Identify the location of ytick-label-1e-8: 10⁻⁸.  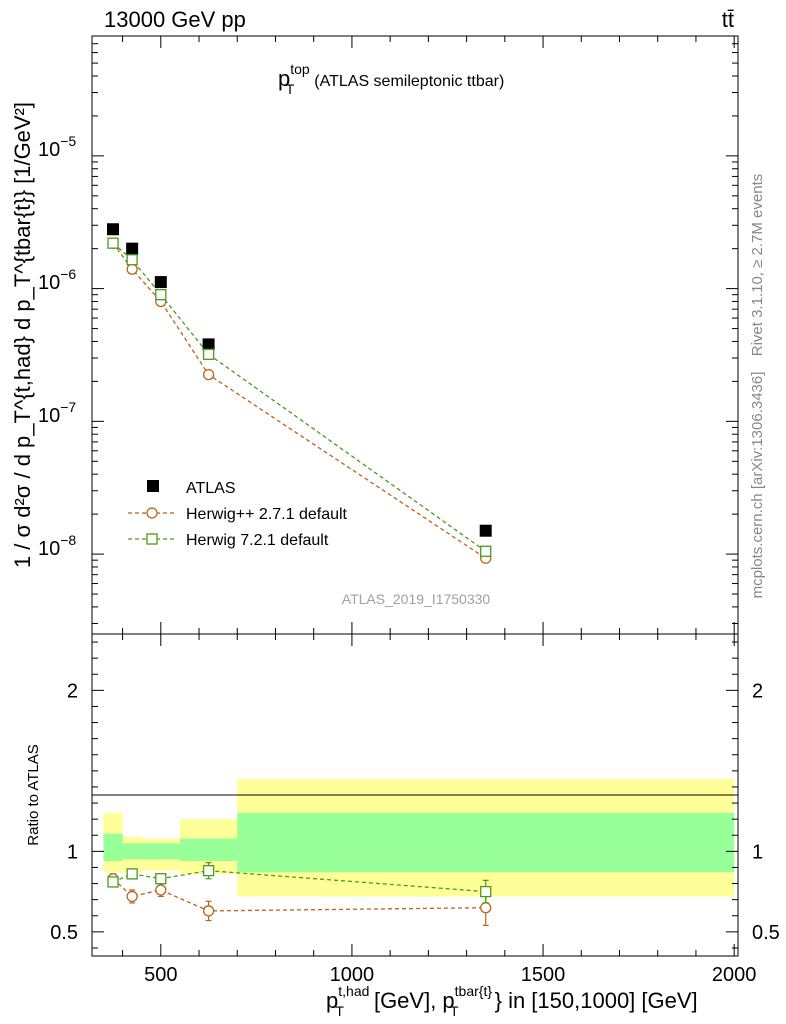
(57, 546).